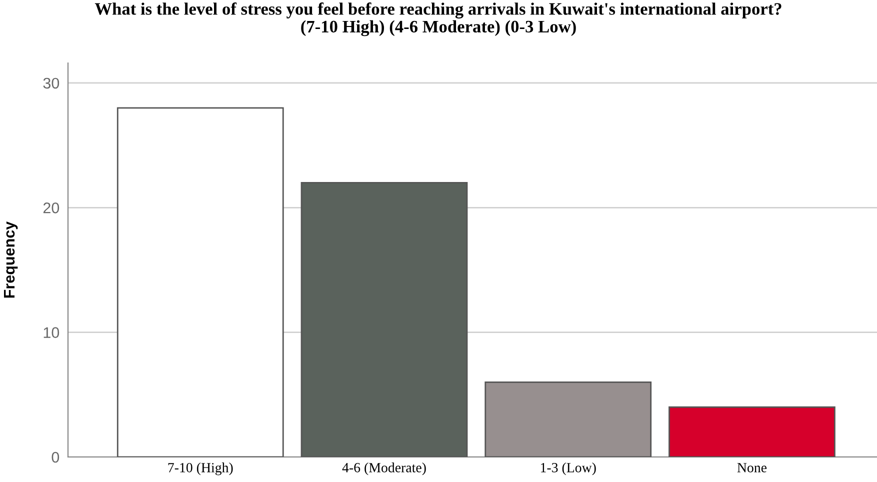  What do you see at coordinates (51, 208) in the screenshot?
I see `y-tick-label: 20` at bounding box center [51, 208].